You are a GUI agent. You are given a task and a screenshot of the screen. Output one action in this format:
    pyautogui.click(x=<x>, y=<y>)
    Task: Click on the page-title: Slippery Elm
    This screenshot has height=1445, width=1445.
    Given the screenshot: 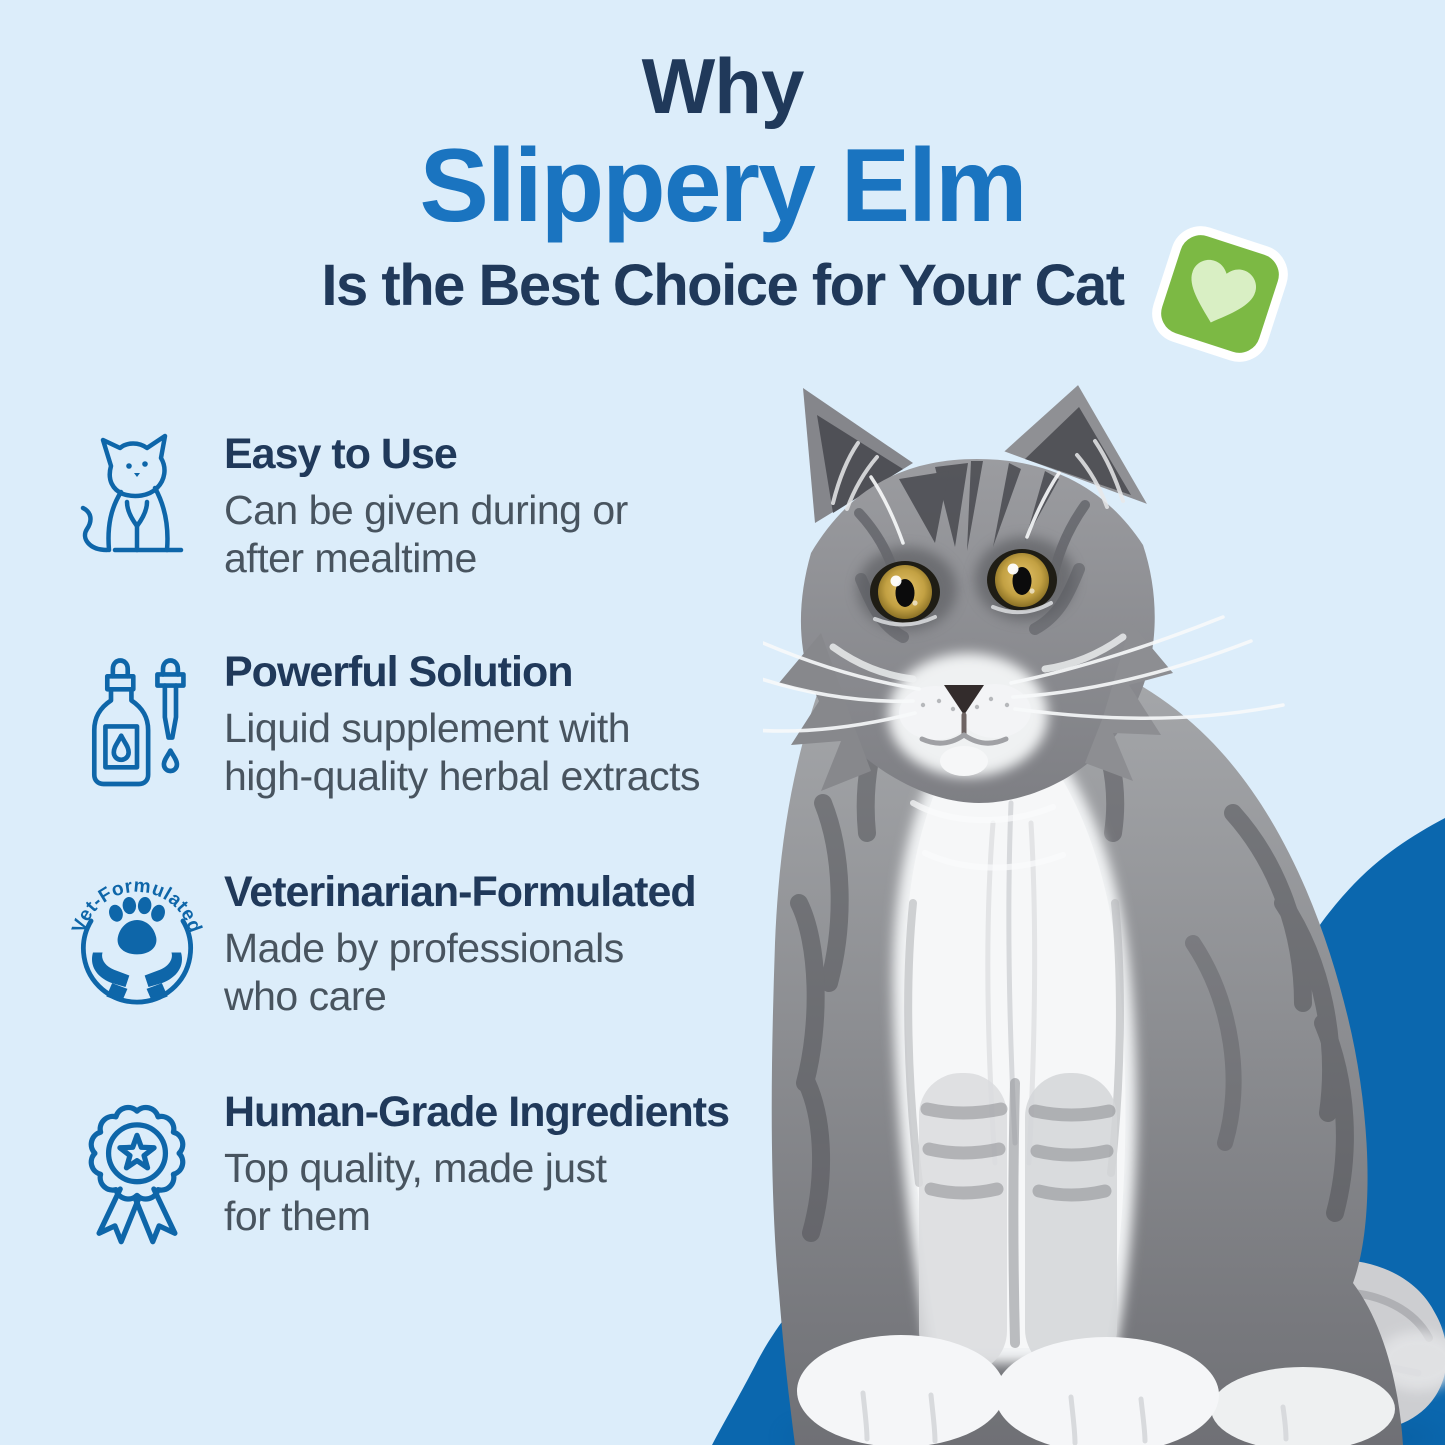 What is the action you would take?
    pyautogui.click(x=723, y=186)
    